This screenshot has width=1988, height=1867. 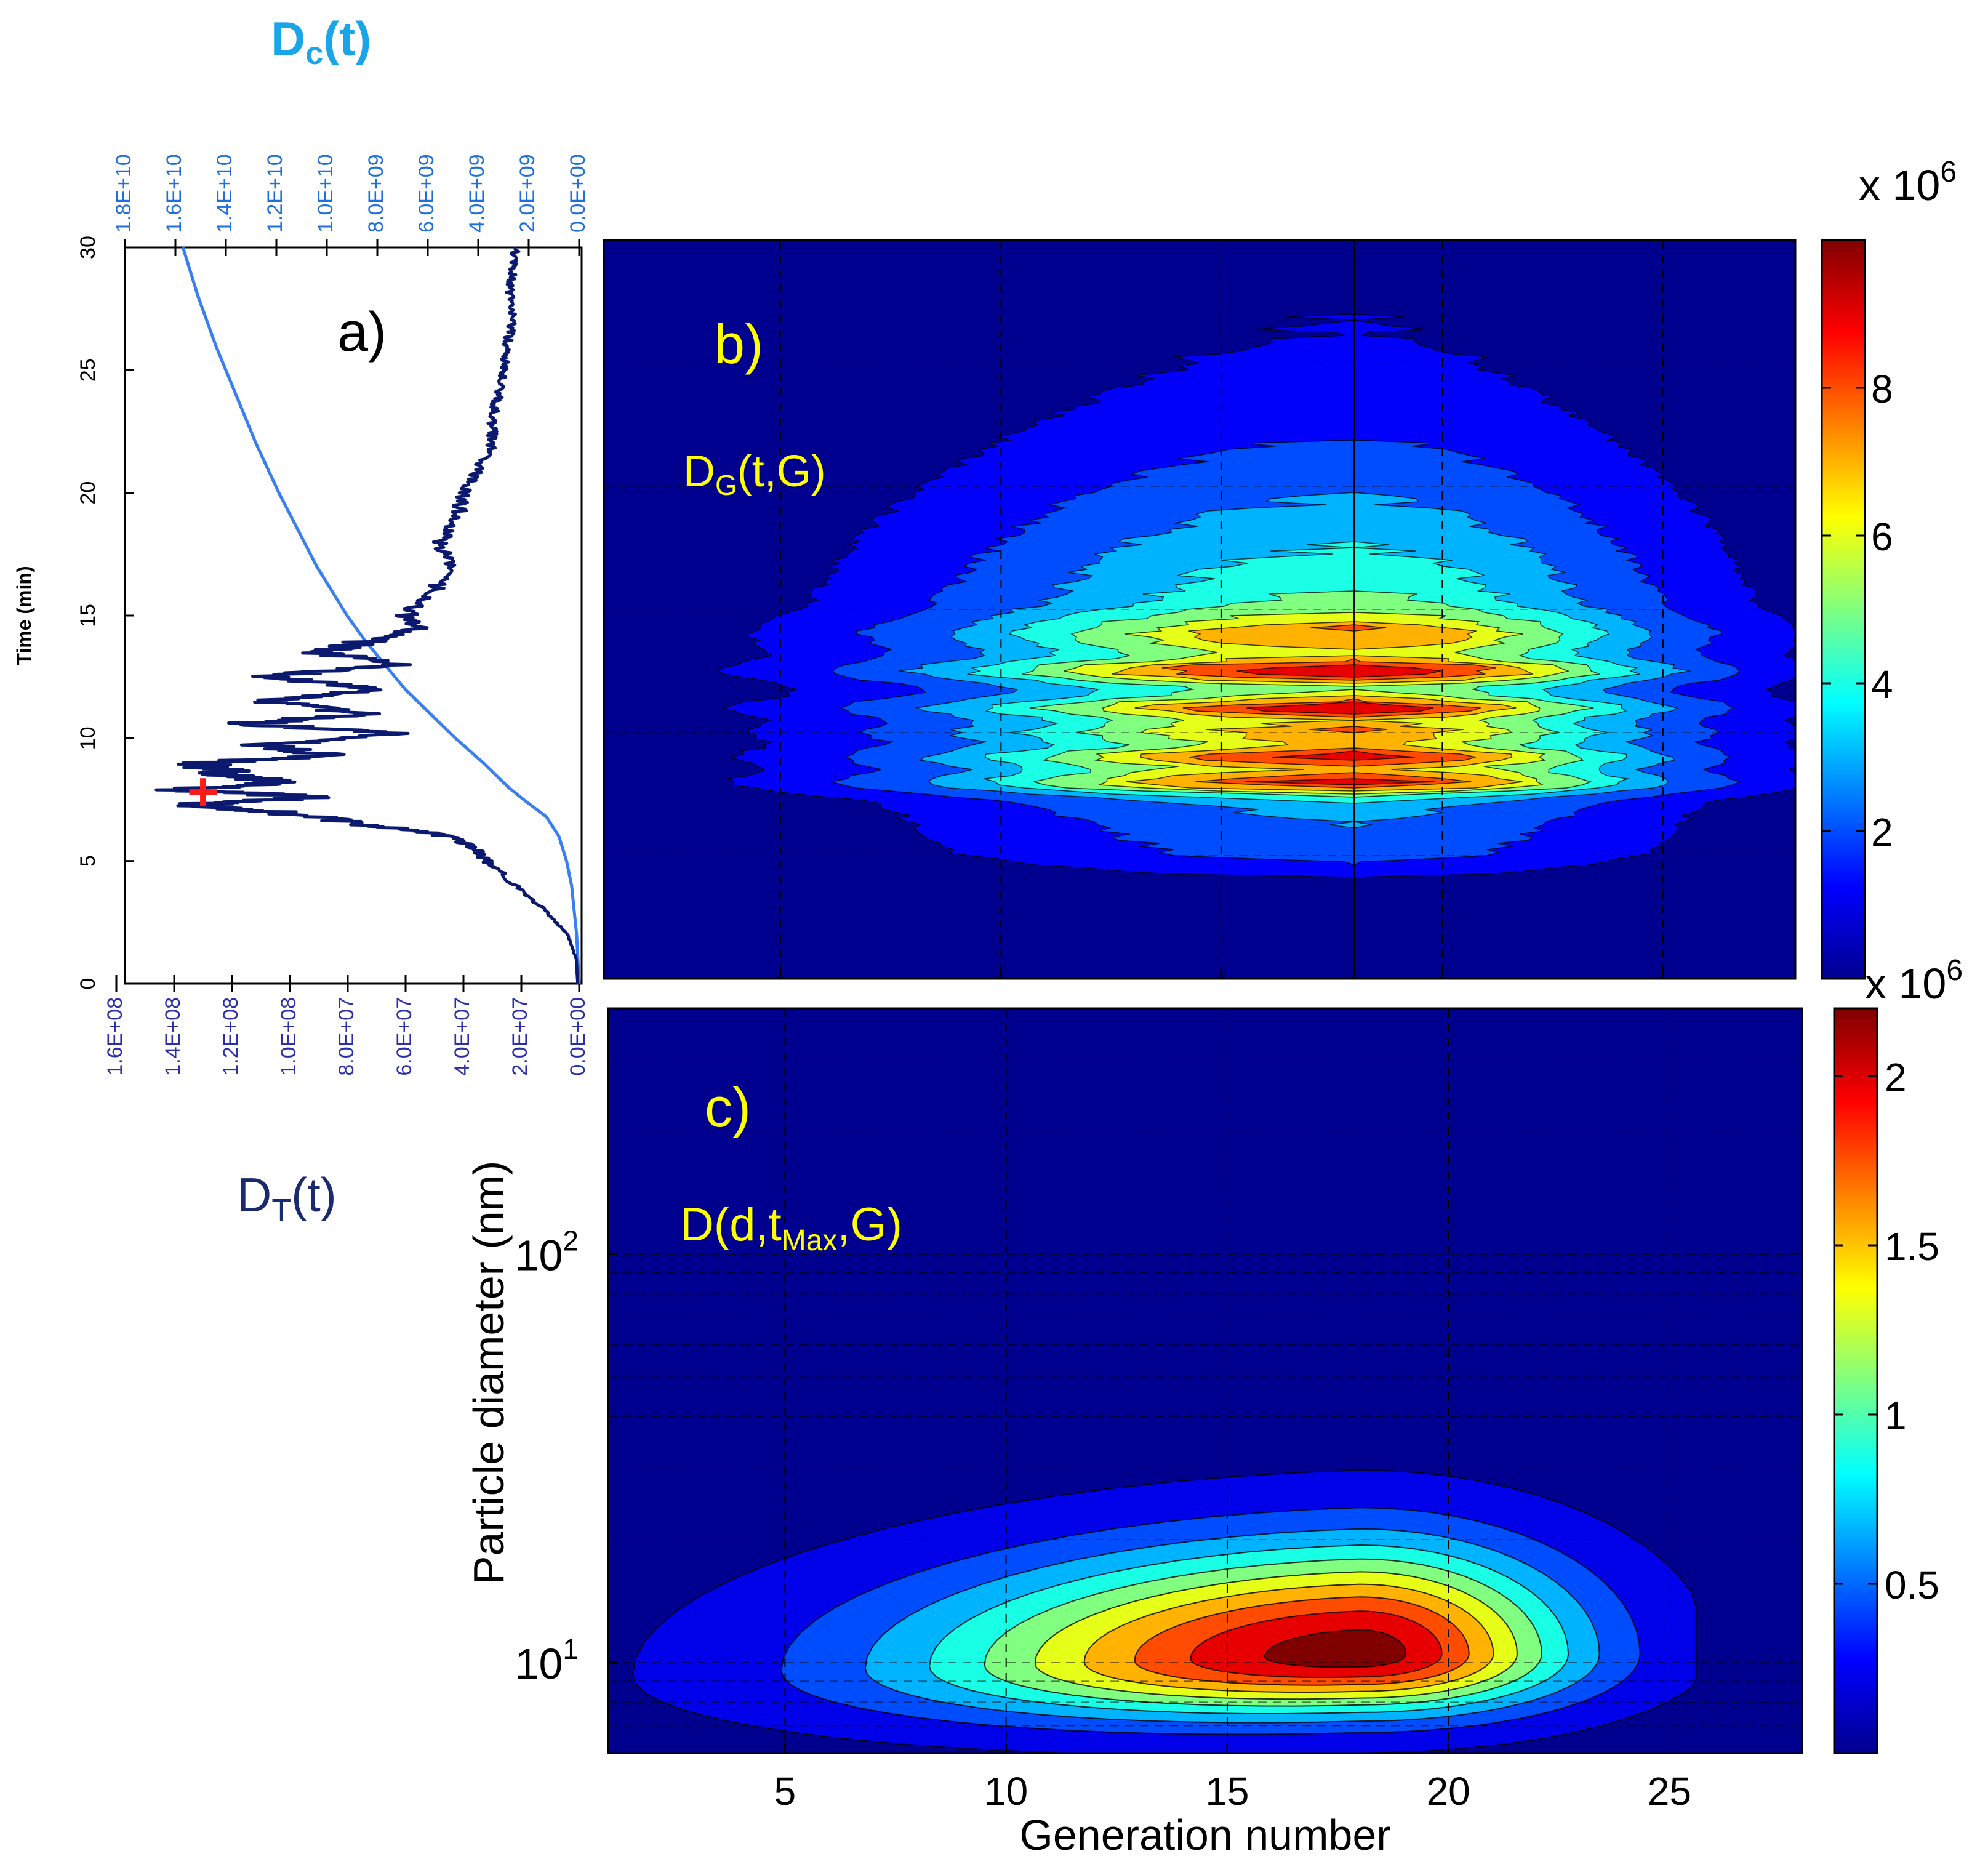 I want to click on dc-axis-tick: 6.0E+09, so click(x=426, y=205).